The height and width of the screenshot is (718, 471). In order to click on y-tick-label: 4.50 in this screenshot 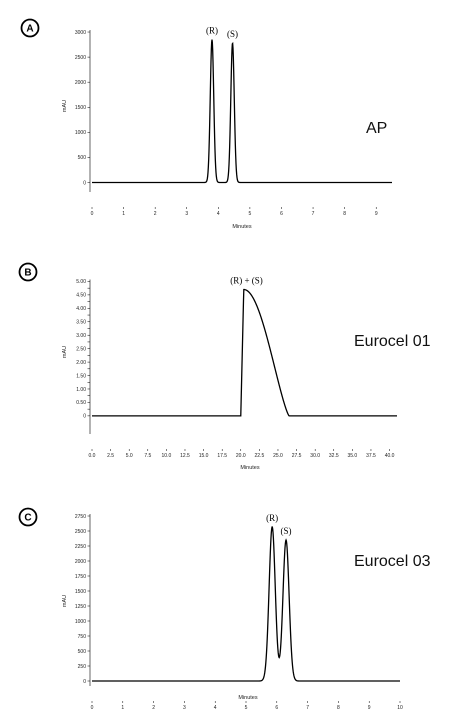, I will do `click(81, 296)`.